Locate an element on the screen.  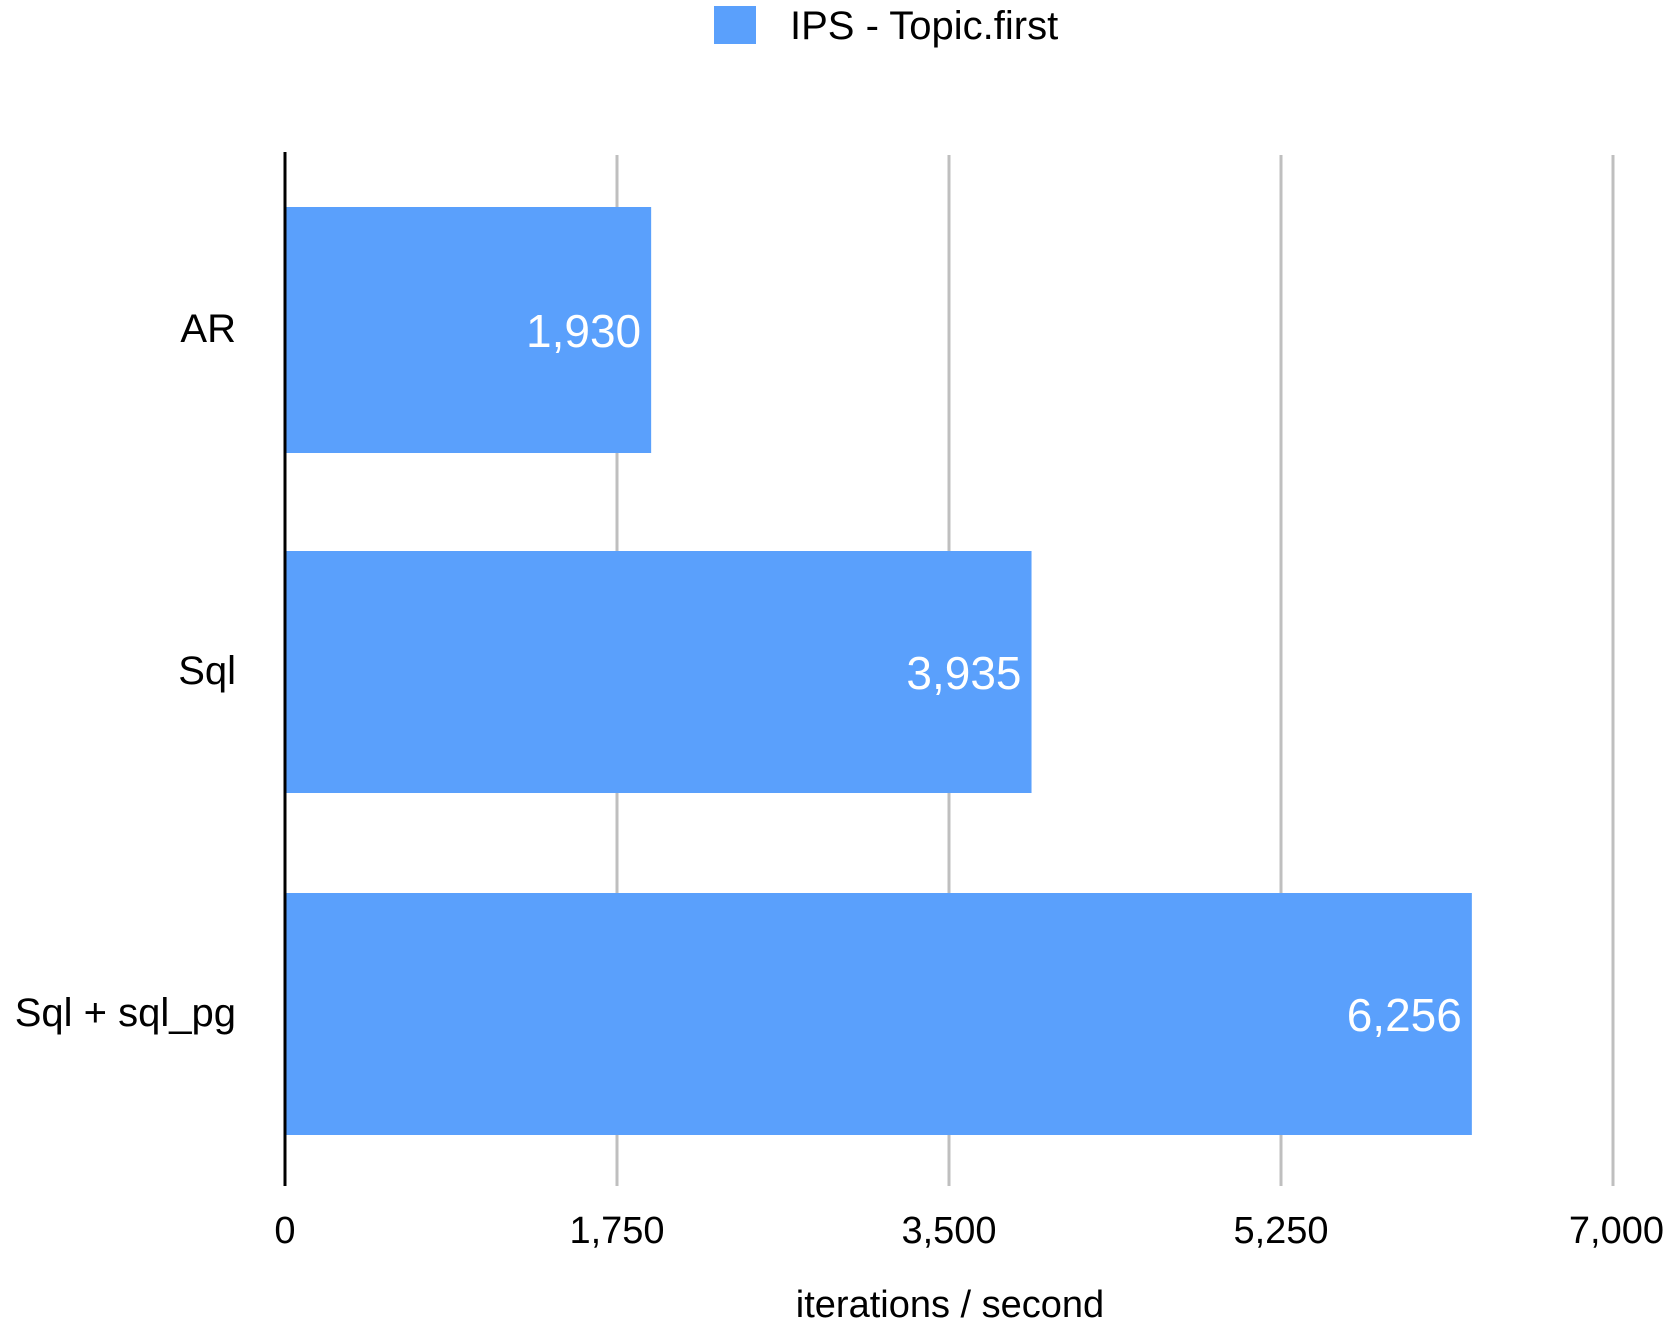
x-tick-label-2: 3,500 is located at coordinates (948, 1231).